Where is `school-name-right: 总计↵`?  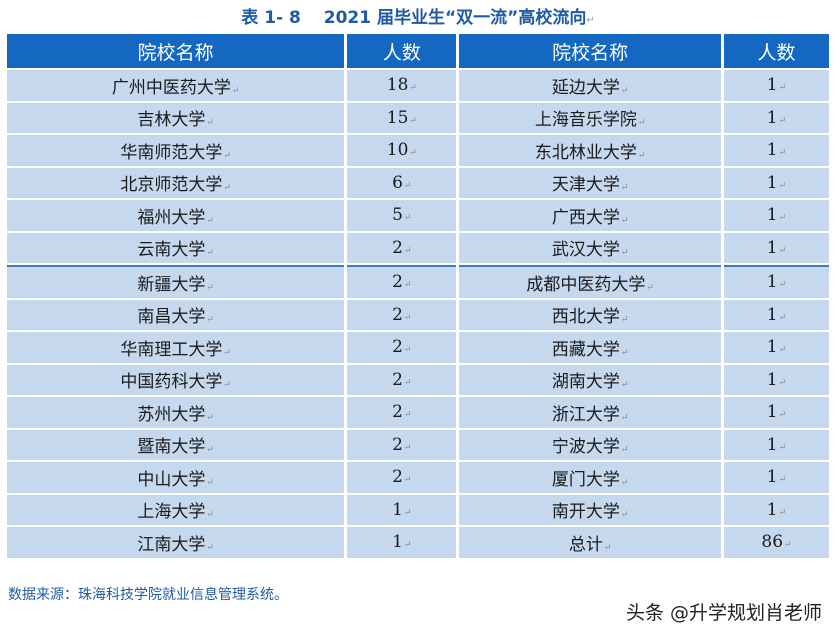
school-name-right: 总计↵ is located at coordinates (590, 542).